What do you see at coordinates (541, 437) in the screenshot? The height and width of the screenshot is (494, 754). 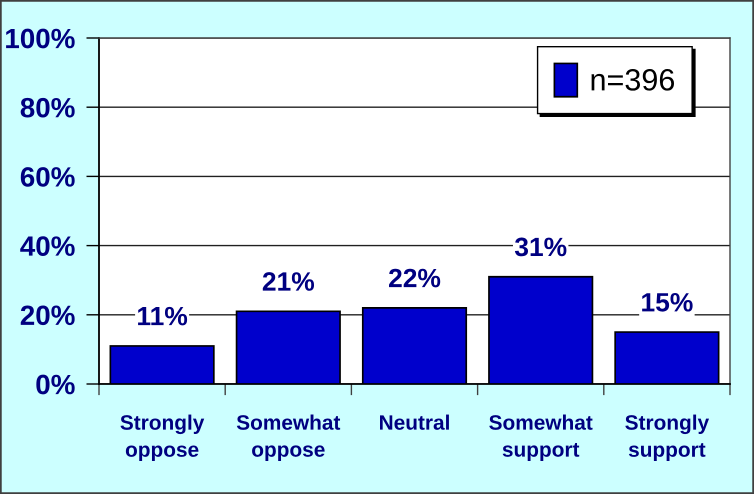 I see `x-tick-label: Somewhat support` at bounding box center [541, 437].